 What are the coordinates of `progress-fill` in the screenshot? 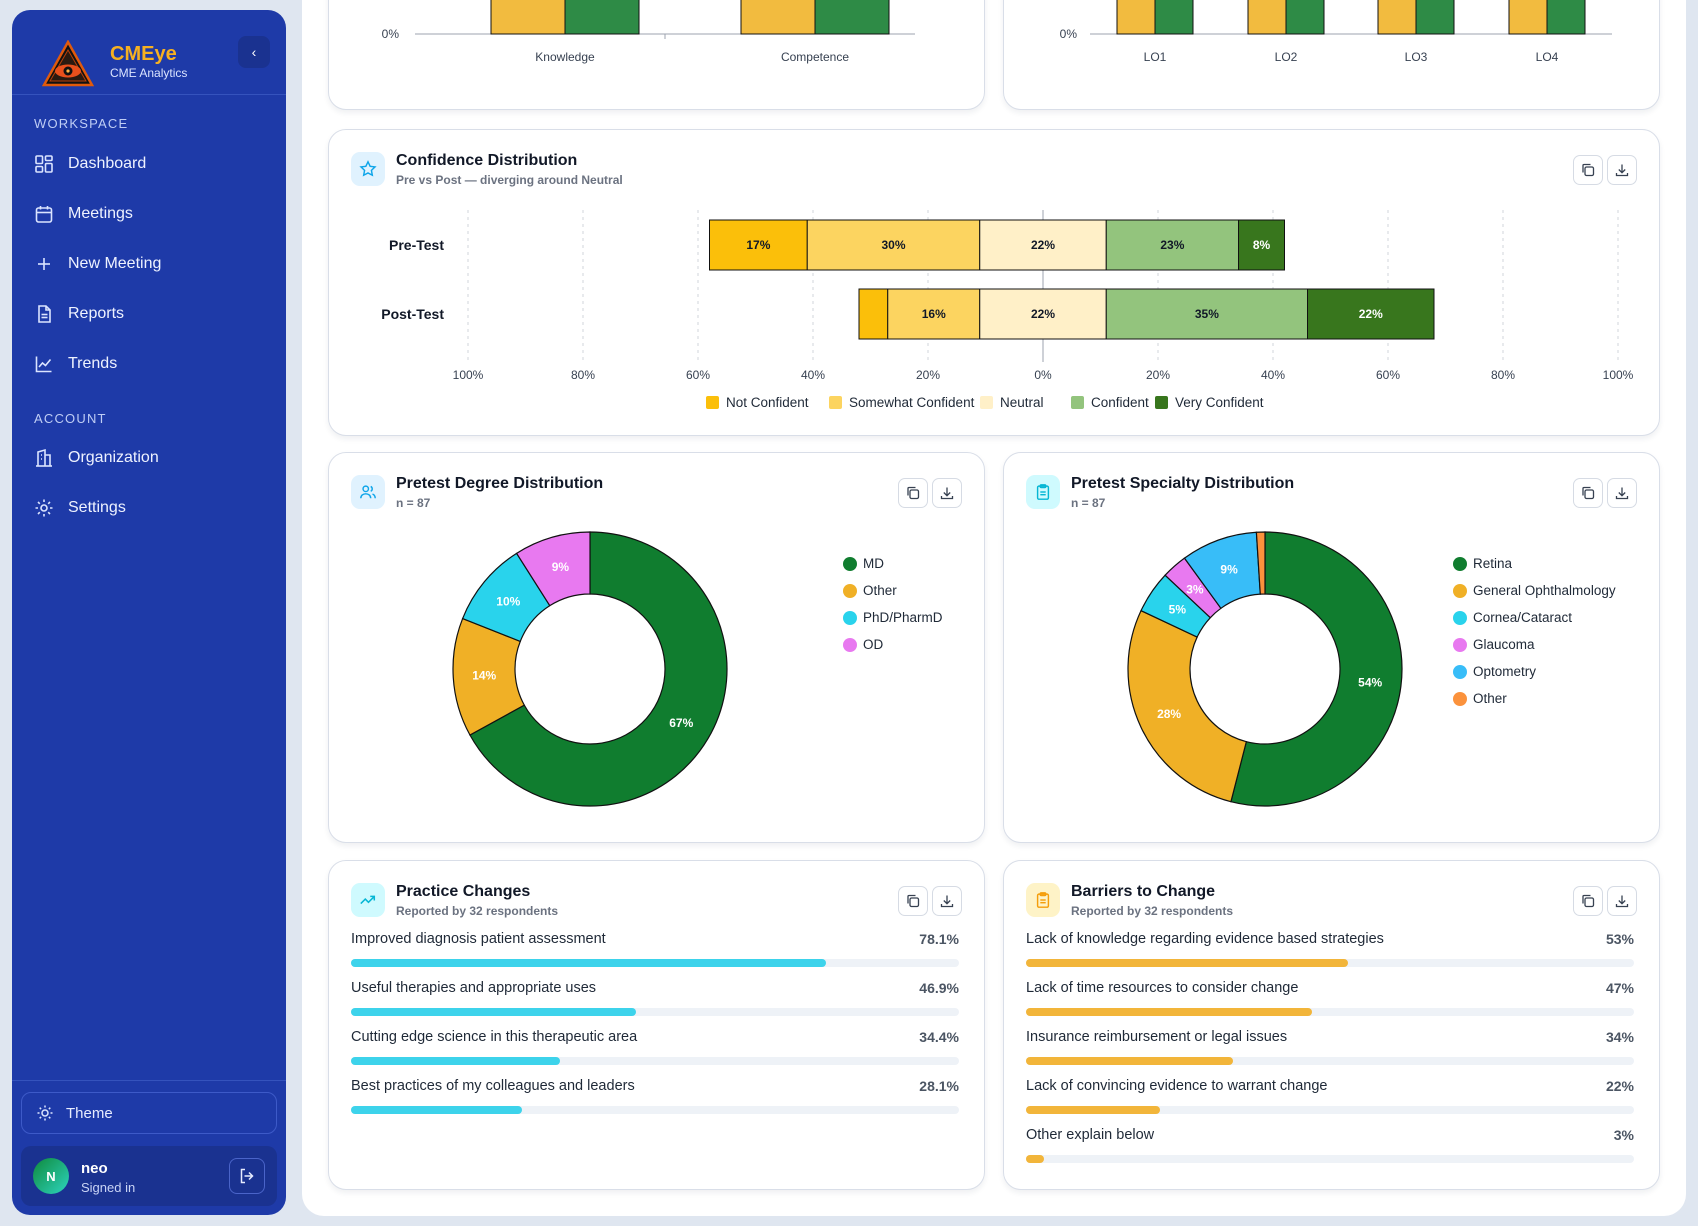 It's located at (494, 1012).